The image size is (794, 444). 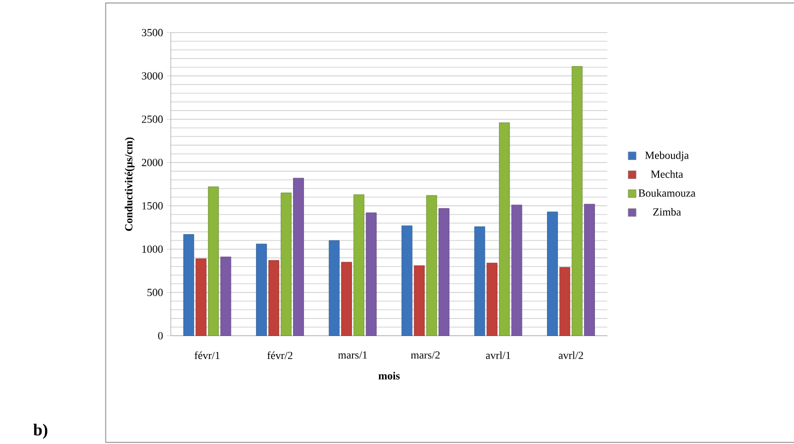 What do you see at coordinates (155, 292) in the screenshot?
I see `y-tick-label: 500` at bounding box center [155, 292].